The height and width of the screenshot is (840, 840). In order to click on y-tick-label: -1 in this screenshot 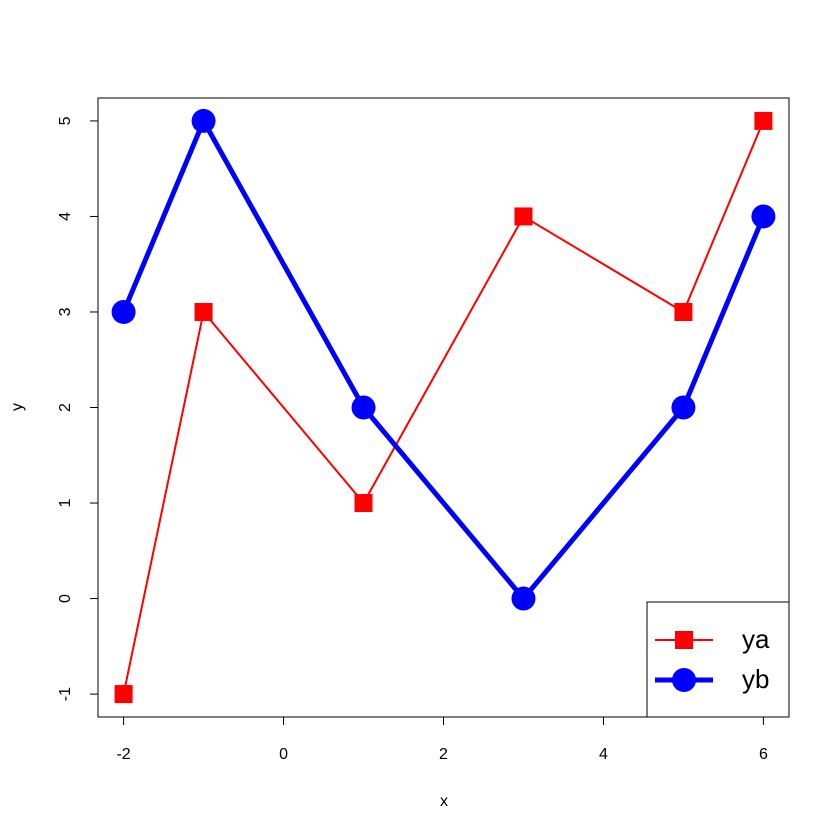, I will do `click(65, 694)`.